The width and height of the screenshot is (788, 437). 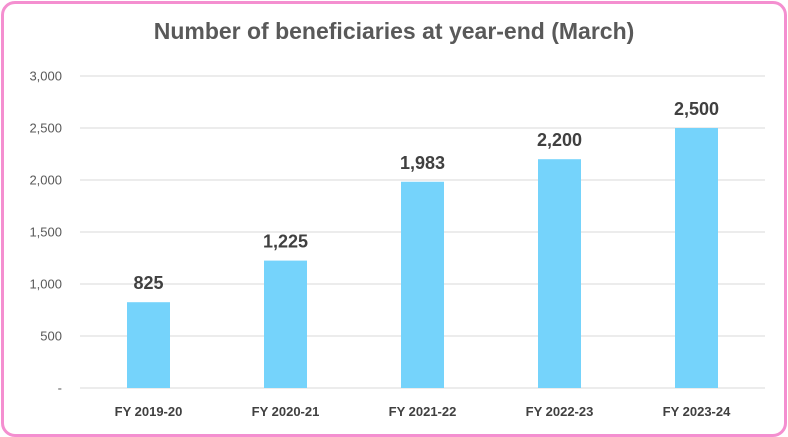 I want to click on y-axis-ticks: - 500 1,000 1,500 2,000 2,500 3,000, so click(x=45, y=232).